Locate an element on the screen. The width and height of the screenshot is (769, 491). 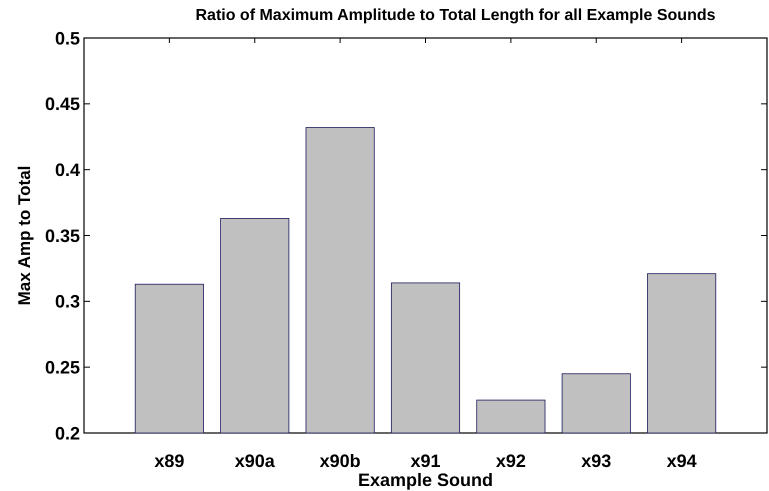
x-tick-label: x90b is located at coordinates (340, 461).